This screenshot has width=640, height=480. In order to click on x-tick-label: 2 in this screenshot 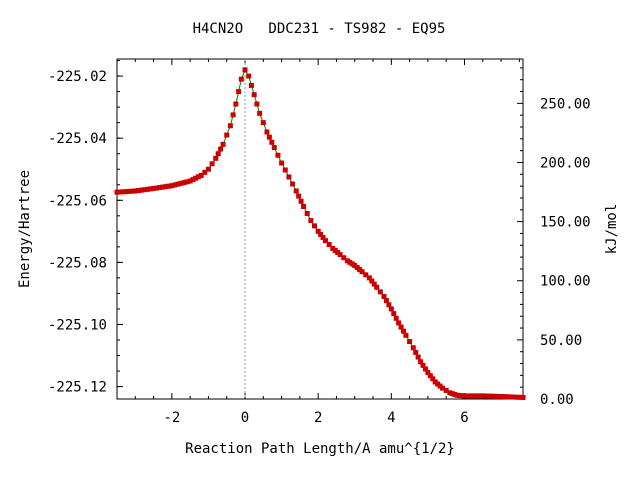, I will do `click(318, 418)`.